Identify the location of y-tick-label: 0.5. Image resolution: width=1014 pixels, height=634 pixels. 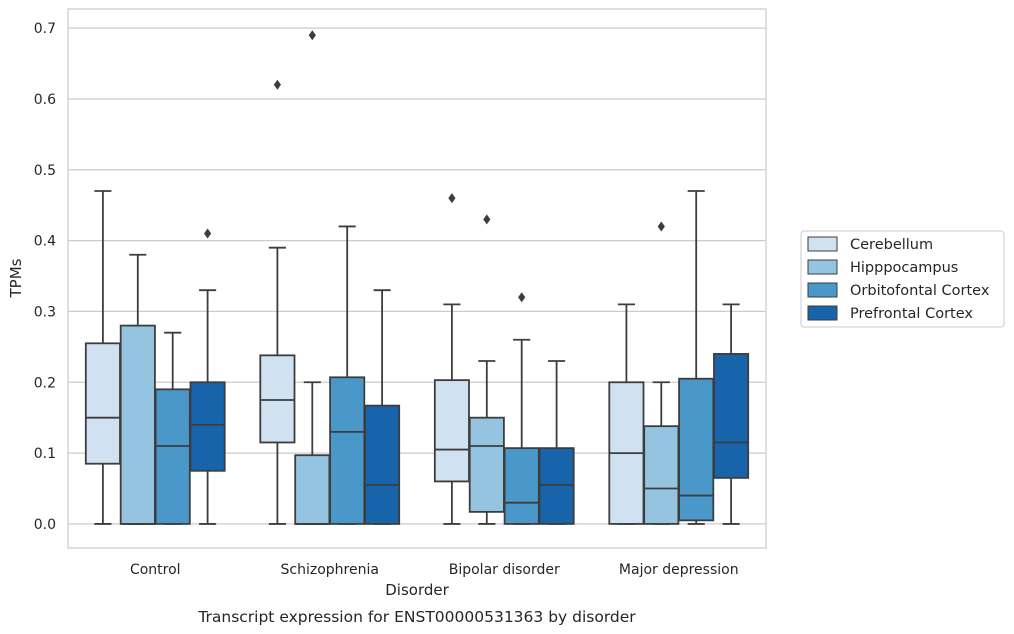
(45, 171).